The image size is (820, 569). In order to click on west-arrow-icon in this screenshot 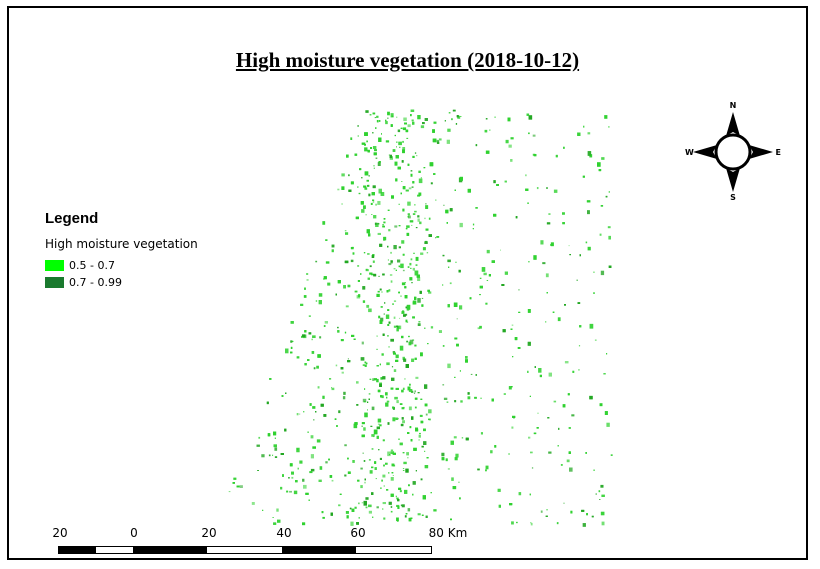, I will do `click(705, 152)`.